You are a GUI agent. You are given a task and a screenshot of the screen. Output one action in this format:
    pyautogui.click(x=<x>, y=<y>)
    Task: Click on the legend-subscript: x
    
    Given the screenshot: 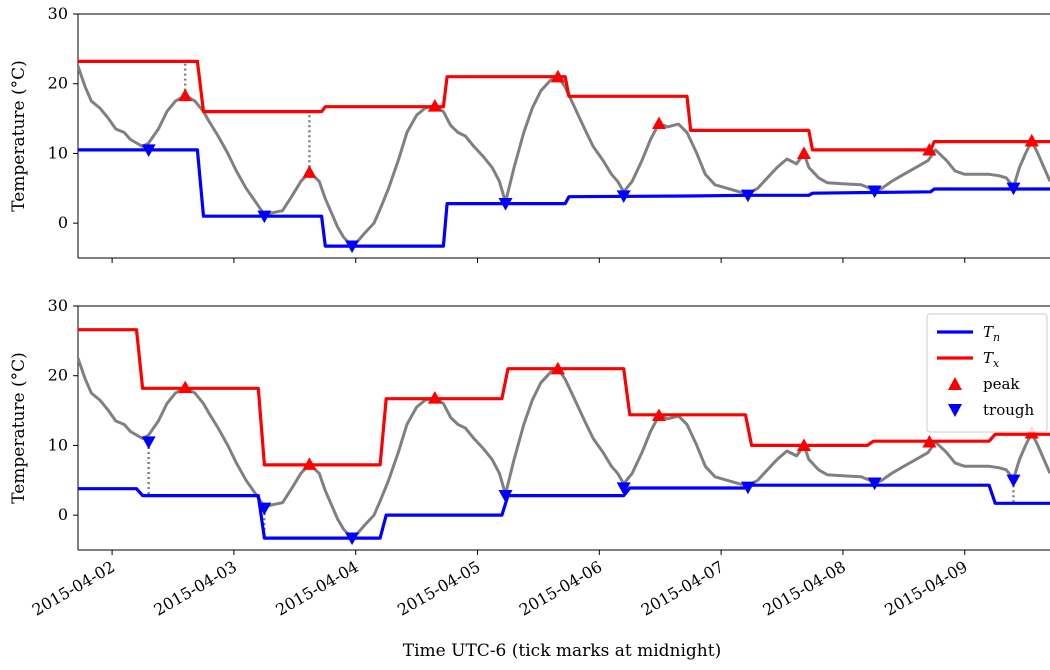 What is the action you would take?
    pyautogui.click(x=996, y=363)
    